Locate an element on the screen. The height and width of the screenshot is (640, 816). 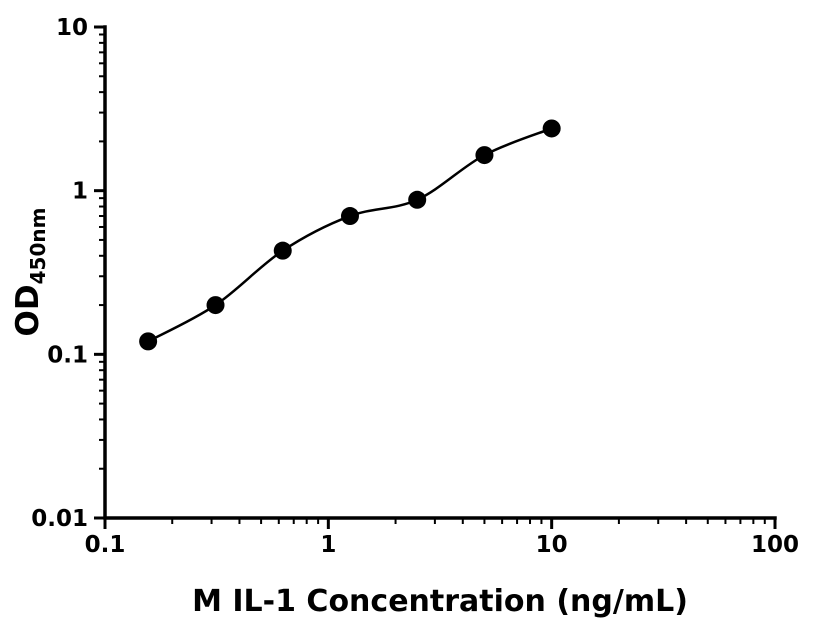
y-tick-label: 0.1 is located at coordinates (67, 355).